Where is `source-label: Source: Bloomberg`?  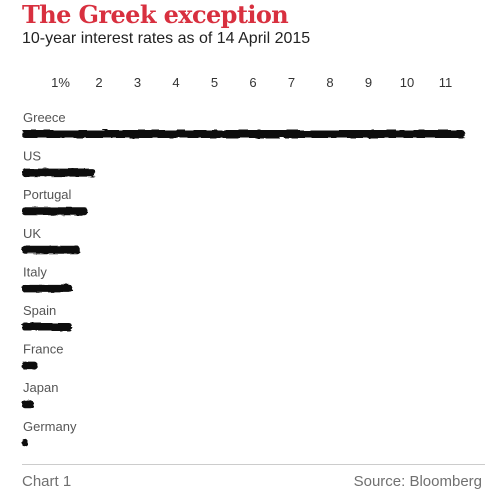 source-label: Source: Bloomberg is located at coordinates (417, 481).